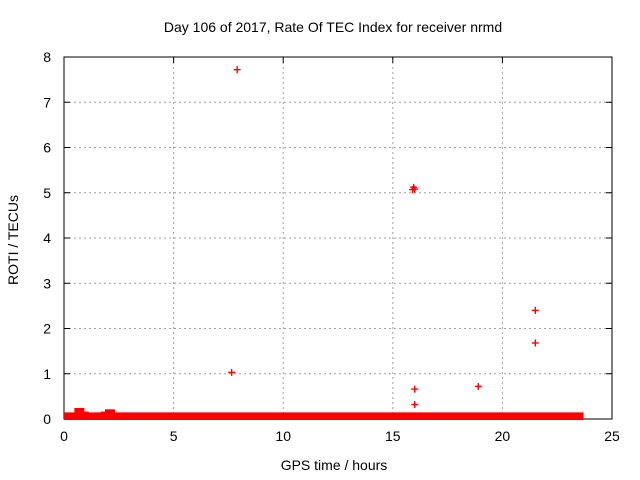 The width and height of the screenshot is (640, 480). I want to click on y-tick-label-2: 2, so click(47, 329).